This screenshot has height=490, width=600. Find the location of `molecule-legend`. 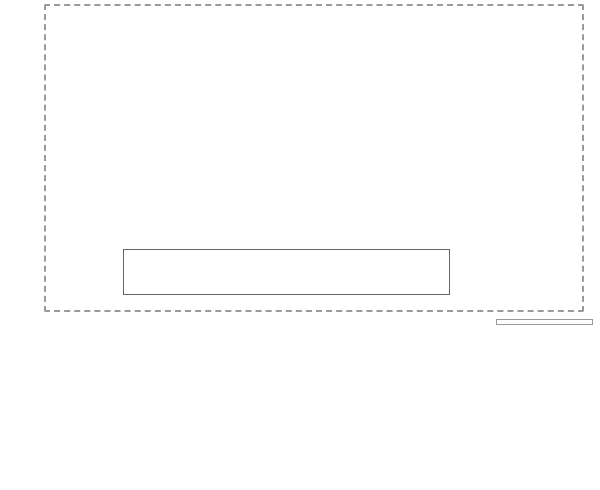

molecule-legend is located at coordinates (286, 272).